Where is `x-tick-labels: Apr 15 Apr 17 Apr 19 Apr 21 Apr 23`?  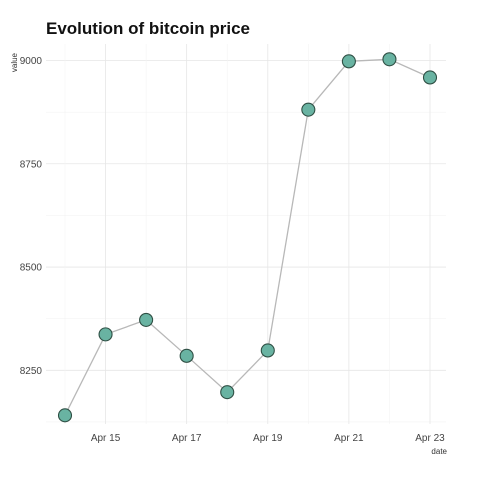 x-tick-labels: Apr 15 Apr 17 Apr 19 Apr 21 Apr 23 is located at coordinates (268, 438).